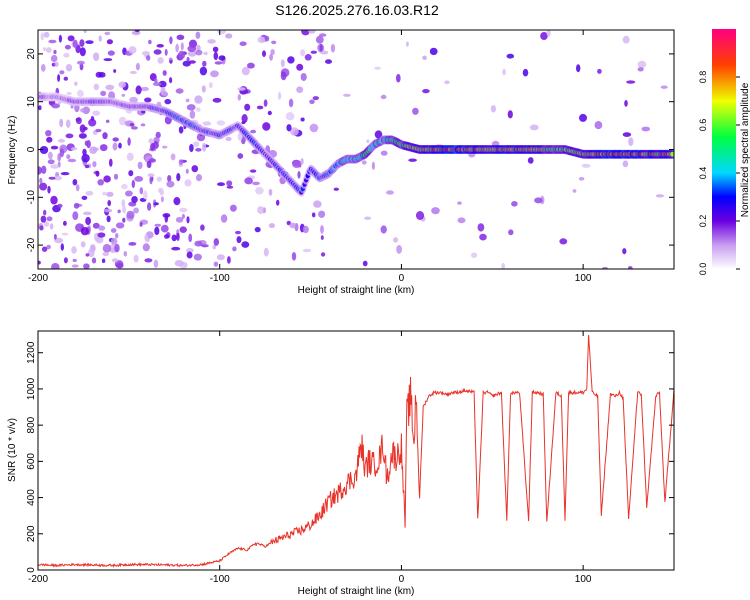 The height and width of the screenshot is (600, 750). What do you see at coordinates (31, 244) in the screenshot?
I see `y-tick-label: -20` at bounding box center [31, 244].